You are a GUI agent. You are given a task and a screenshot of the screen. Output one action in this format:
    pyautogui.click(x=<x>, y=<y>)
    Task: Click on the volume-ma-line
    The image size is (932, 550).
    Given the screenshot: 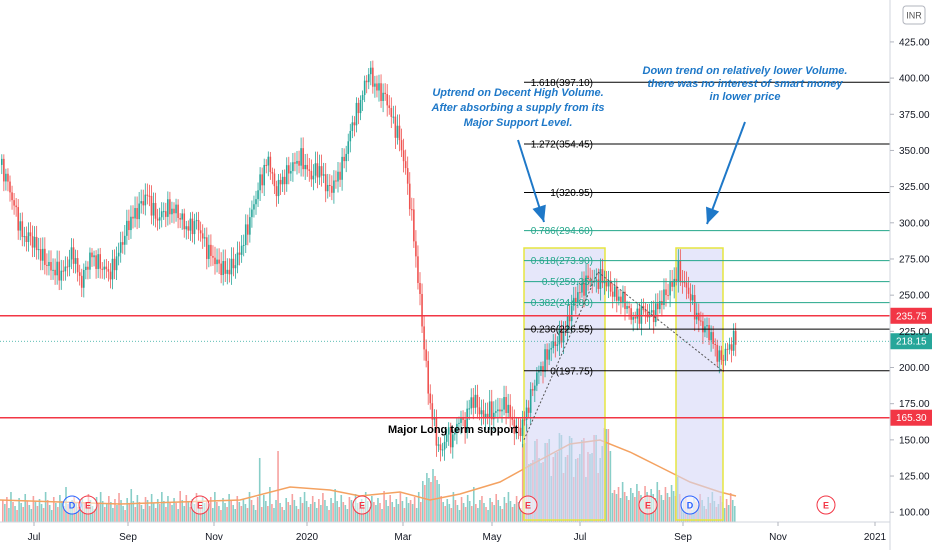 What is the action you would take?
    pyautogui.click(x=368, y=472)
    